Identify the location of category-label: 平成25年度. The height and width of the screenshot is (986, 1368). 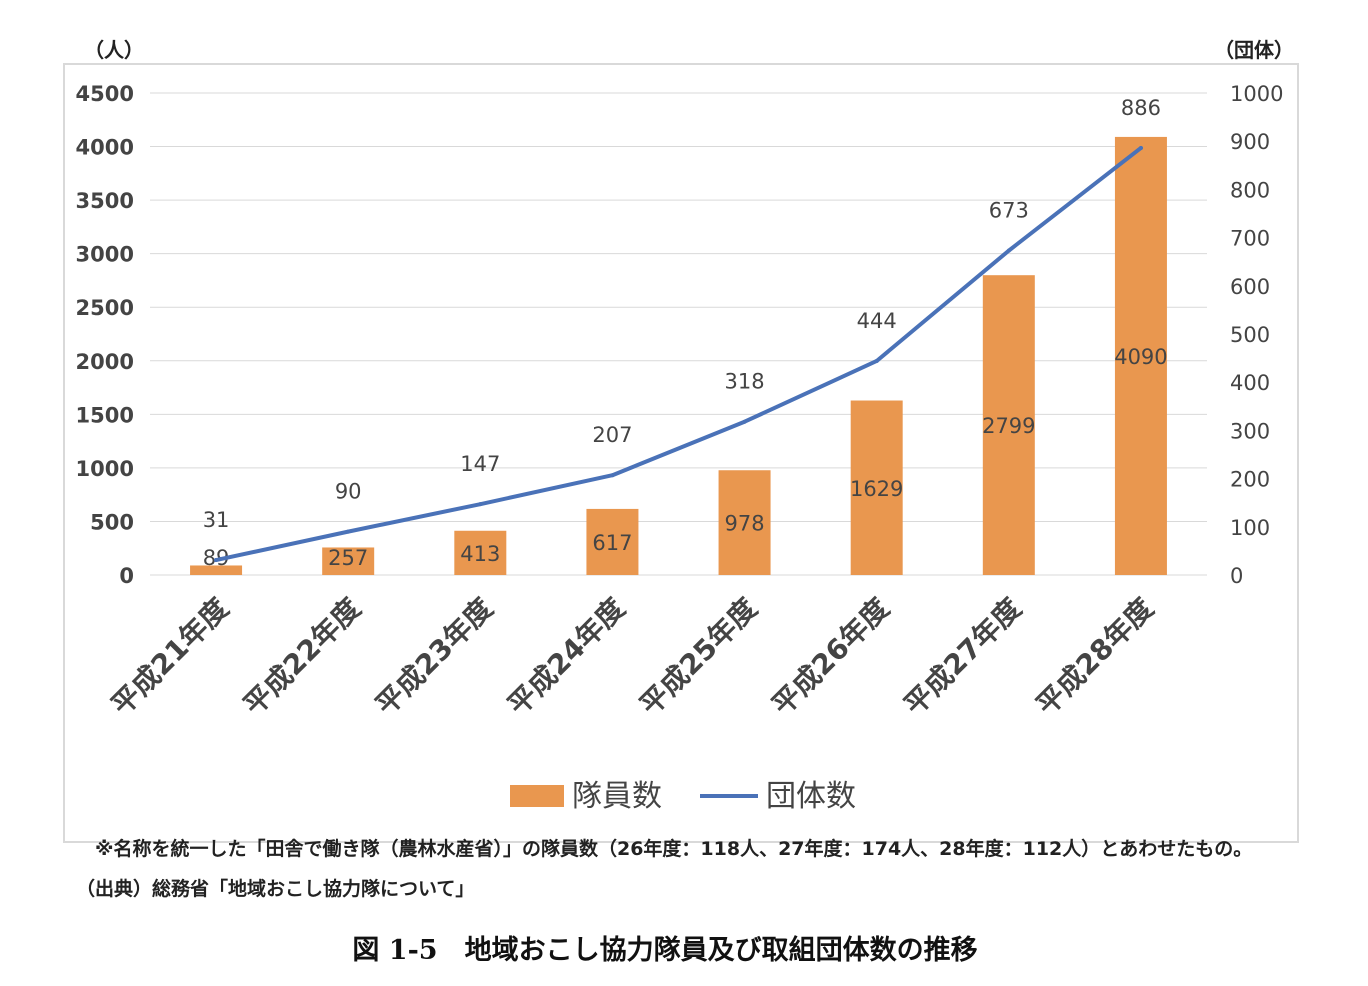
(698, 657).